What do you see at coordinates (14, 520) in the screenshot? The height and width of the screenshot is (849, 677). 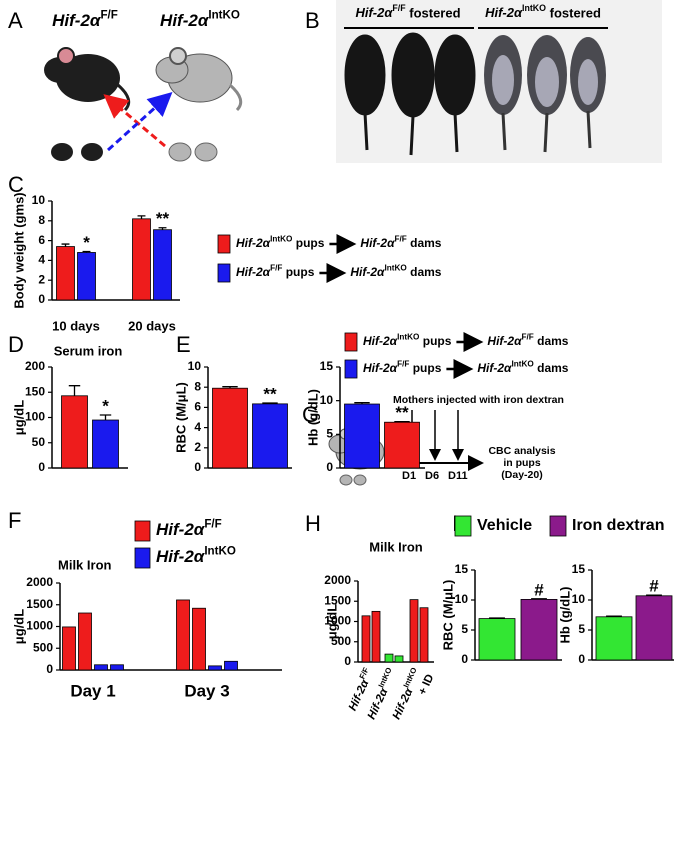 I see `panel-letter: F` at bounding box center [14, 520].